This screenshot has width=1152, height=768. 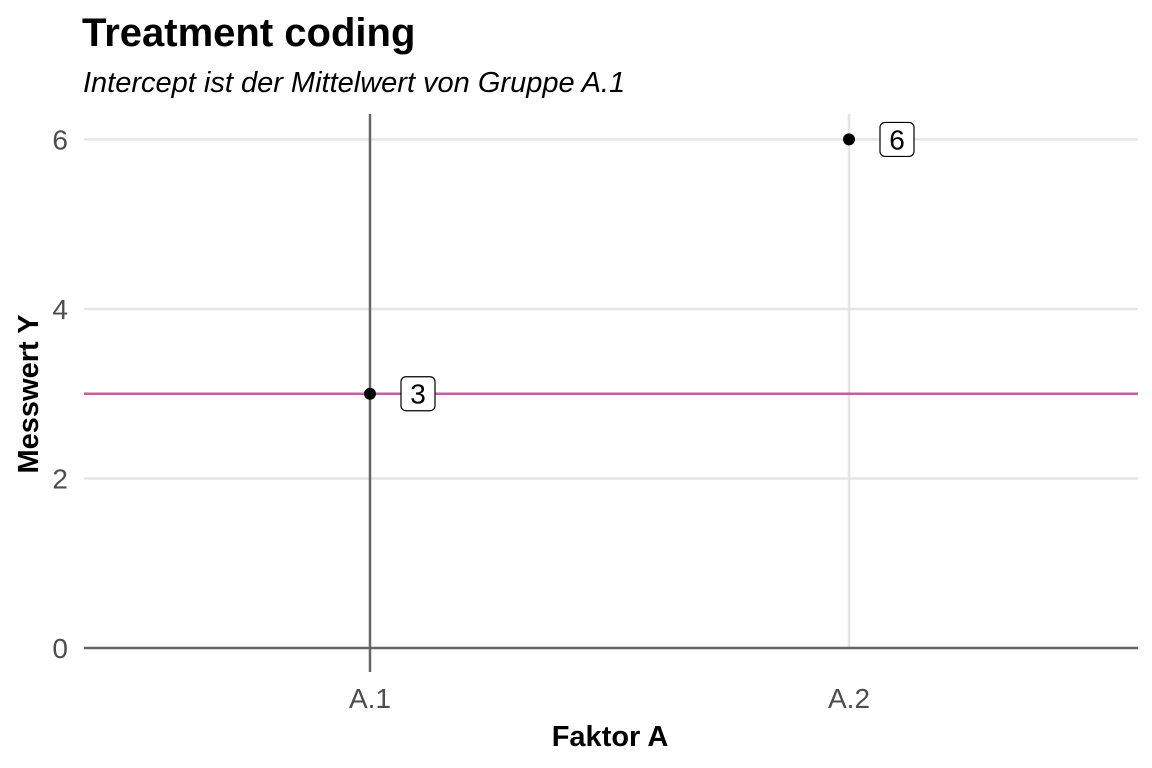 What do you see at coordinates (60, 648) in the screenshot?
I see `y-tick-label: 0` at bounding box center [60, 648].